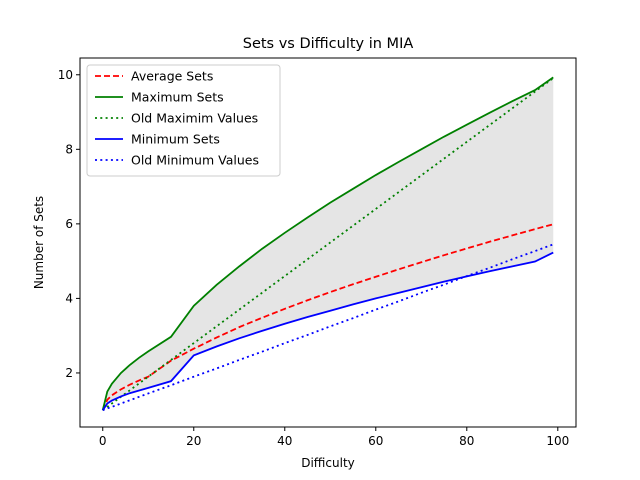 The width and height of the screenshot is (640, 480). Describe the element at coordinates (328, 44) in the screenshot. I see `chart-title: Sets vs Difficulty in MIA` at that location.